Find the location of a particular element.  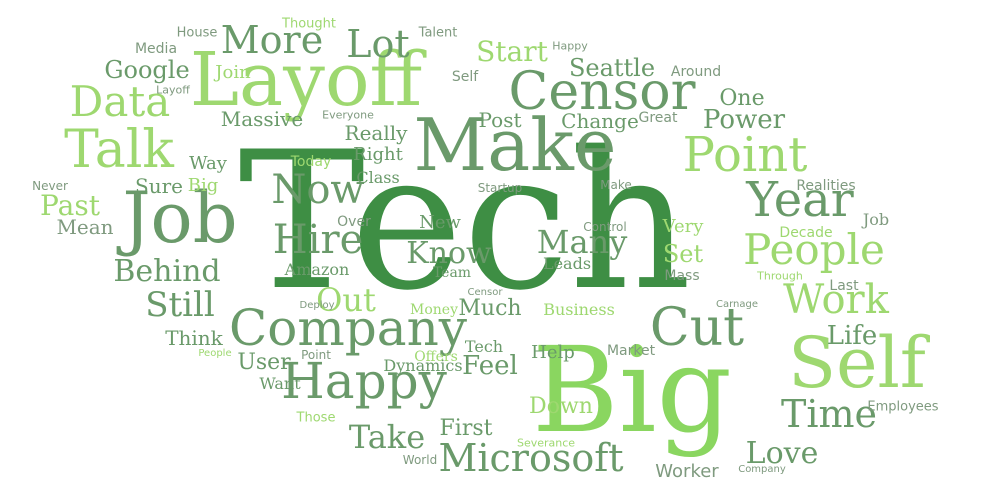

word-world: World is located at coordinates (420, 460).